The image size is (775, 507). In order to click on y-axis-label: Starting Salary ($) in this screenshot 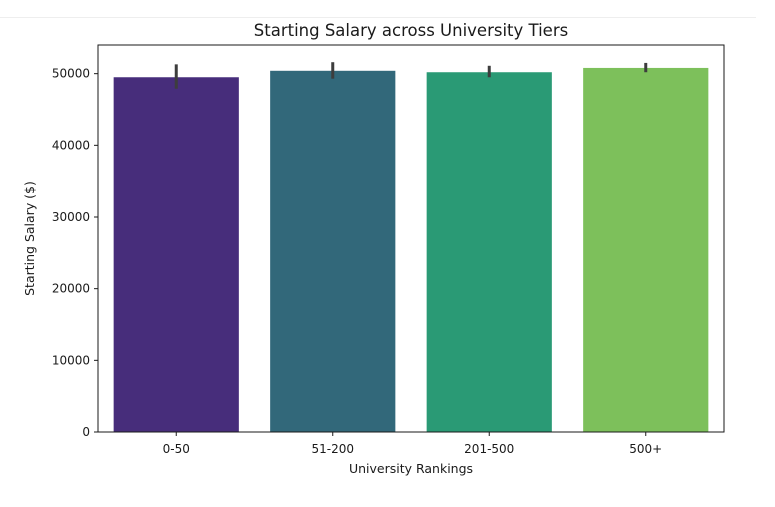, I will do `click(29, 238)`.